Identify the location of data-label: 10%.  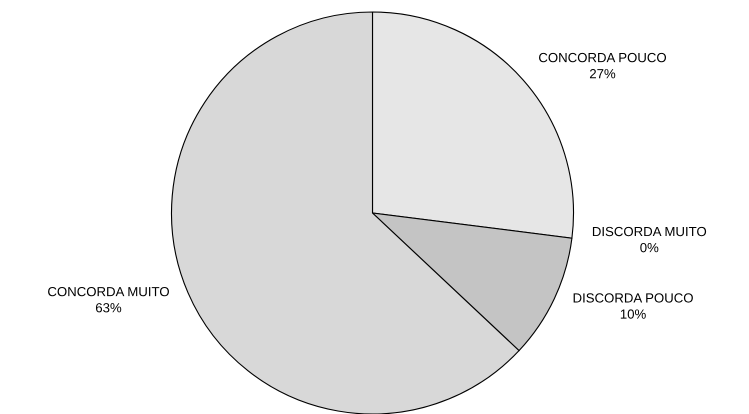
(633, 314).